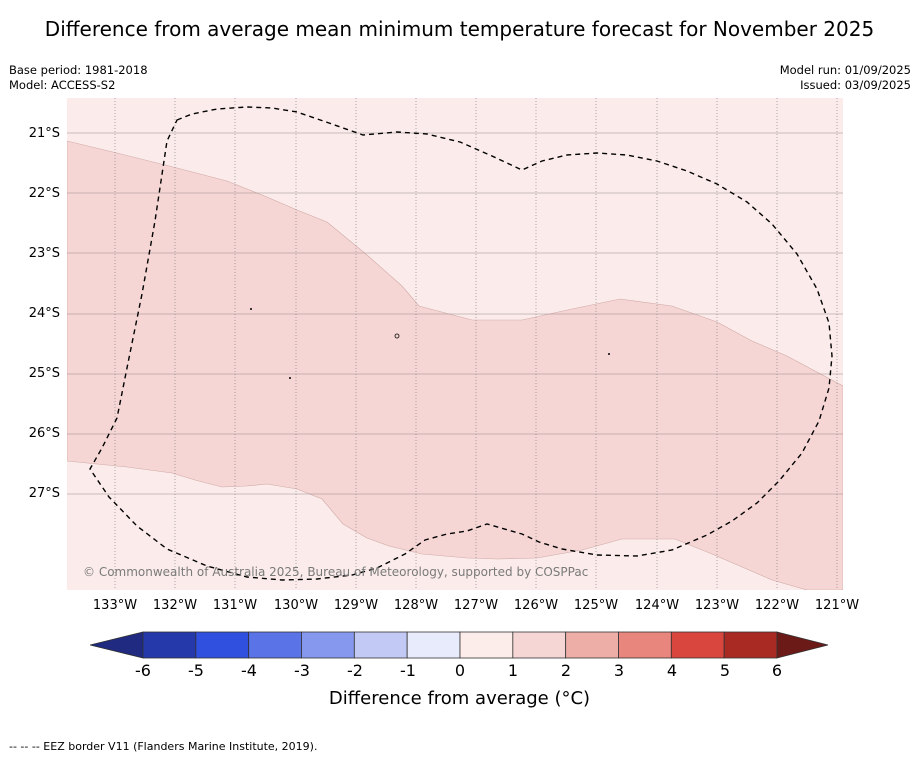 The height and width of the screenshot is (758, 919). What do you see at coordinates (536, 605) in the screenshot?
I see `lon-label: 126°W` at bounding box center [536, 605].